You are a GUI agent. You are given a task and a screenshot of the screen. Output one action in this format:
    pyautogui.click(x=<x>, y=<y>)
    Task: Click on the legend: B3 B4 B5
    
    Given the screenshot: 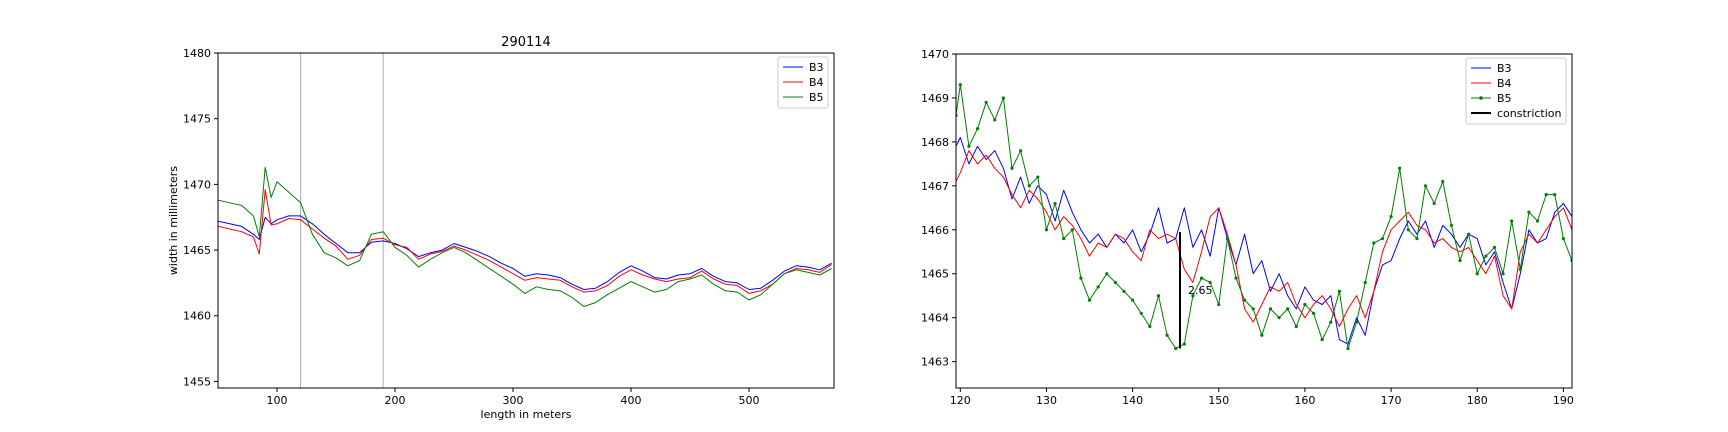 What is the action you would take?
    pyautogui.click(x=803, y=82)
    